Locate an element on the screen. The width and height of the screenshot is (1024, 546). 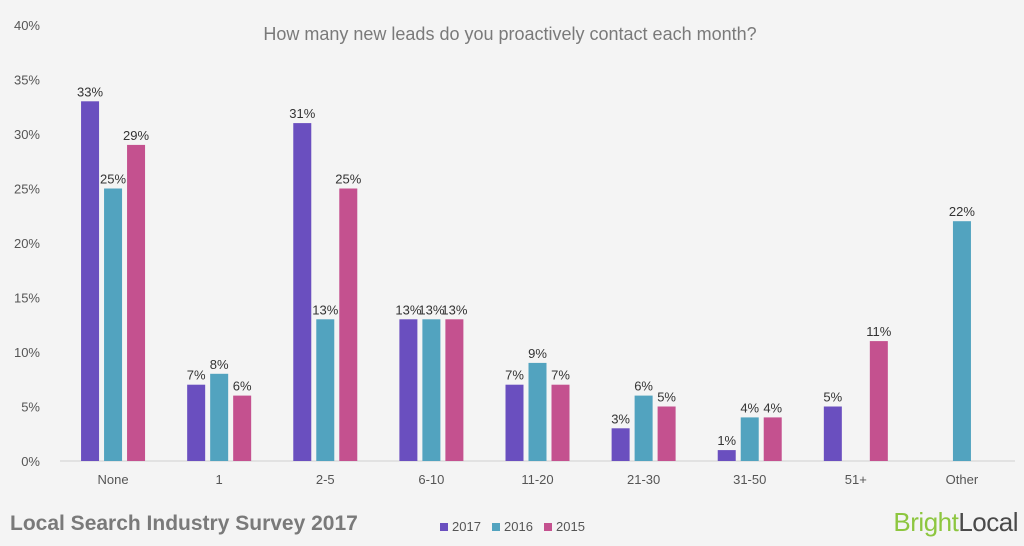
bar-2015-51+ is located at coordinates (878, 401).